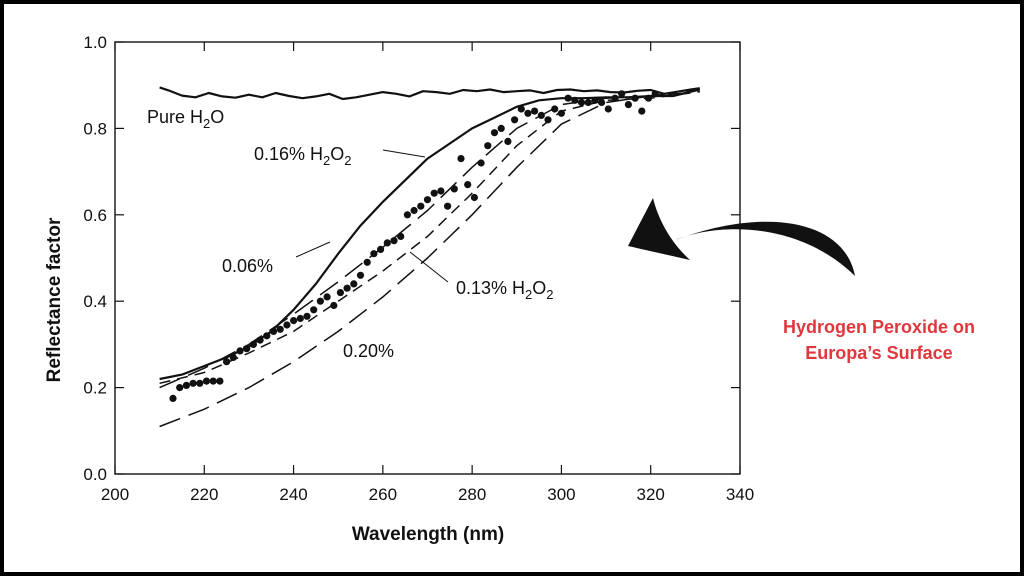 Image resolution: width=1024 pixels, height=576 pixels. Describe the element at coordinates (368, 351) in the screenshot. I see `label-020: 0.20%` at that location.